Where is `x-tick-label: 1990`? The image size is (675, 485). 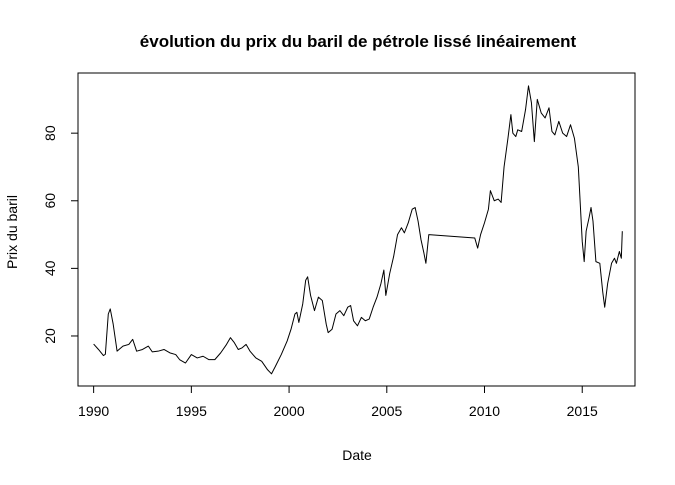
x-tick-label: 1990 is located at coordinates (93, 411).